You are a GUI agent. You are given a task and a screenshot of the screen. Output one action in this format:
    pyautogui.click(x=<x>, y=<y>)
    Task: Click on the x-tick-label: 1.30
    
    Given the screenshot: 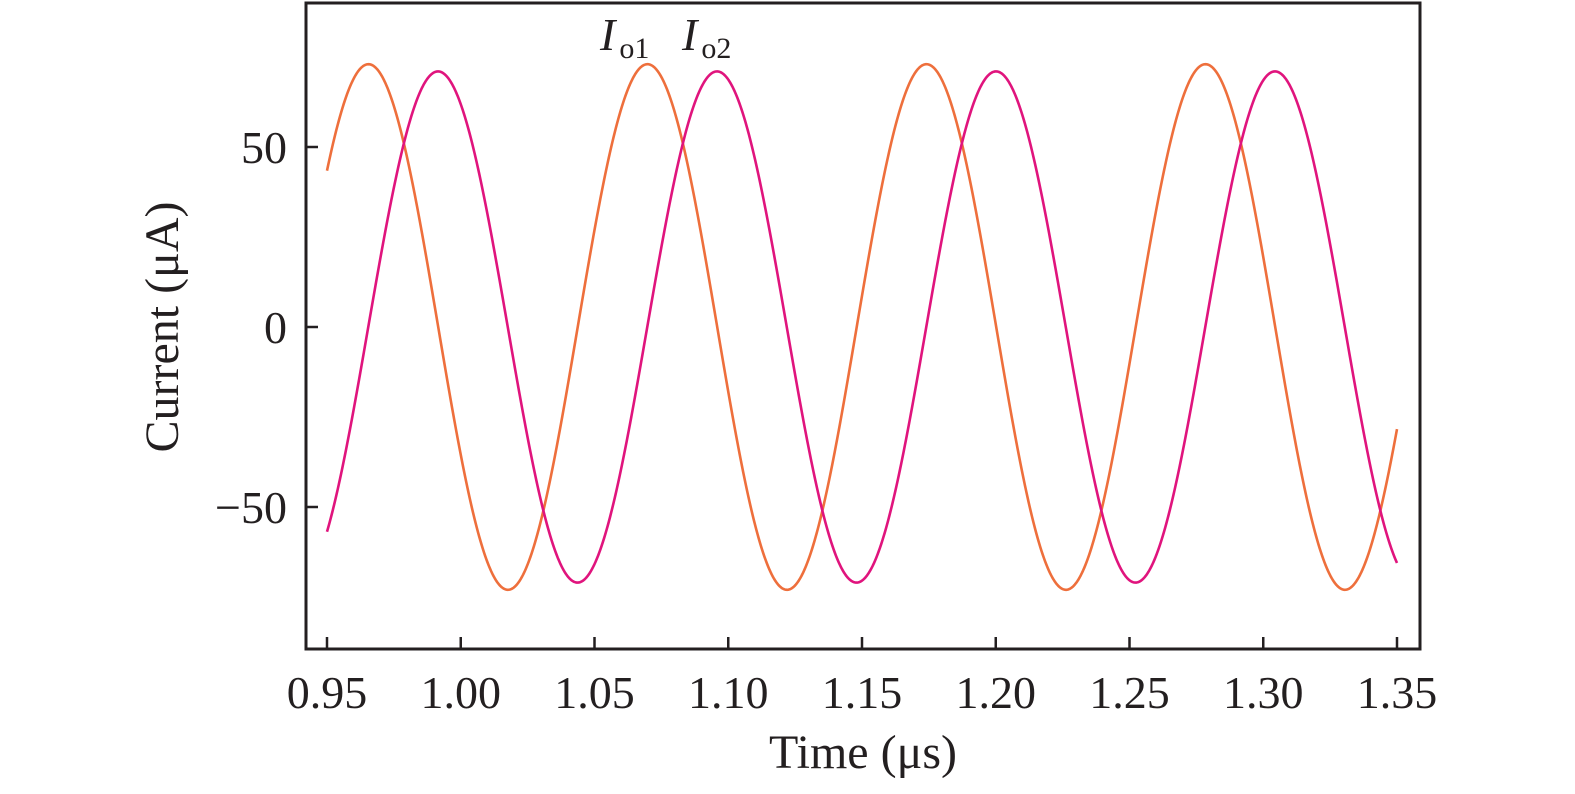 What is the action you would take?
    pyautogui.click(x=1263, y=692)
    